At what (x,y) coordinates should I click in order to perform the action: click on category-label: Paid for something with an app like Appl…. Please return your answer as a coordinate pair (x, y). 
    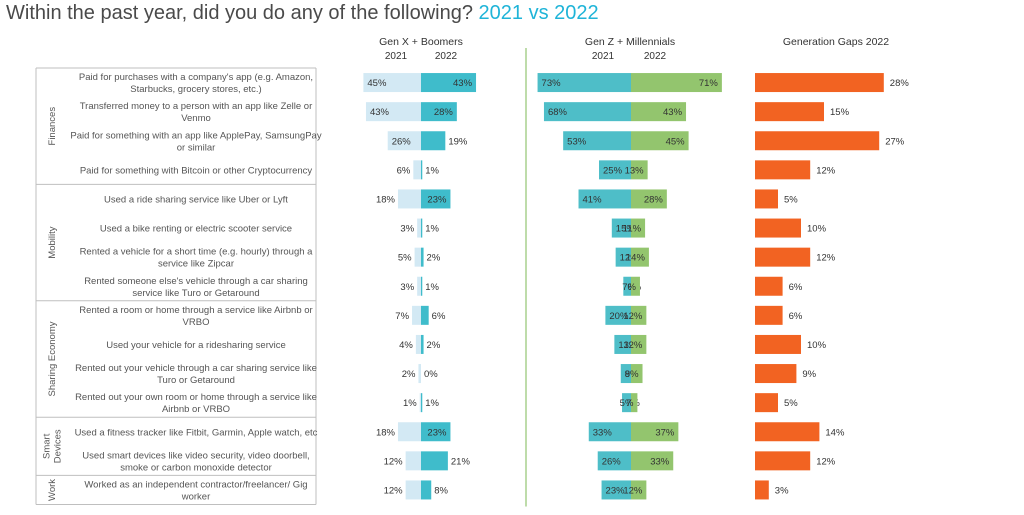
    Looking at the image, I should click on (195, 141).